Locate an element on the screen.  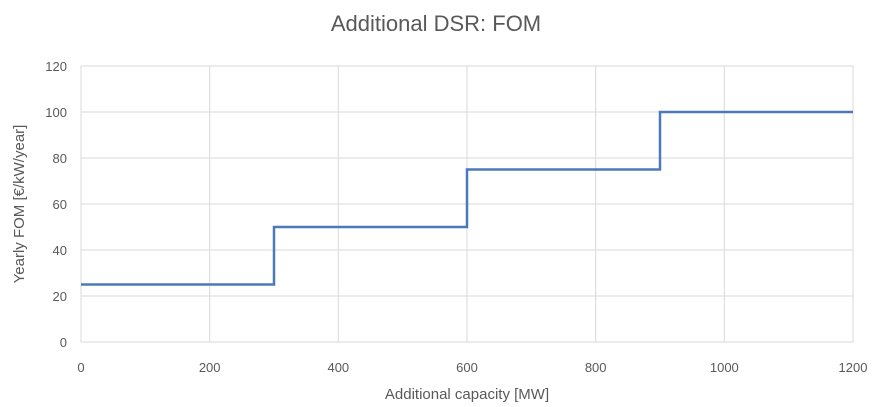
chart-title: Additional DSR: FOM is located at coordinates (436, 23).